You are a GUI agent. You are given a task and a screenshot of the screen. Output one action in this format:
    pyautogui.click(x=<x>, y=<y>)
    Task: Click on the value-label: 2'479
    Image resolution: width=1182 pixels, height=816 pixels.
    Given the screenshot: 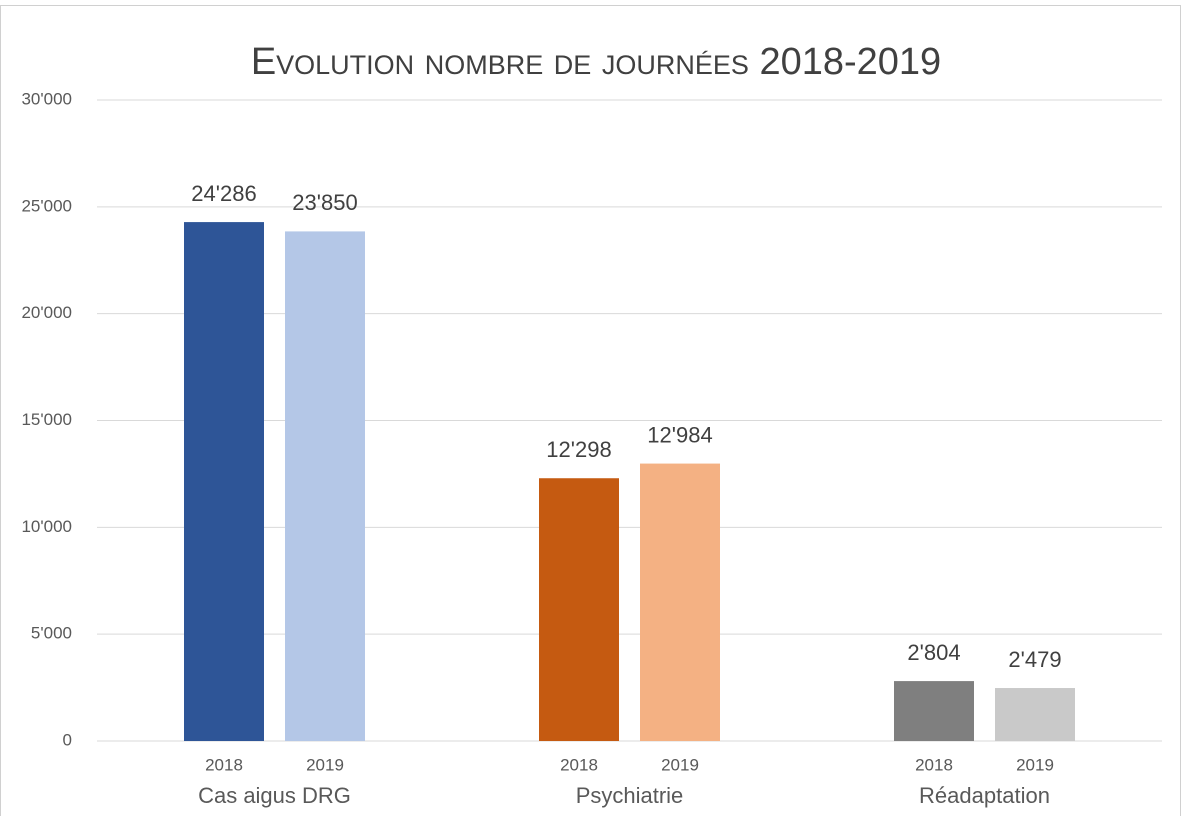 What is the action you would take?
    pyautogui.click(x=1034, y=659)
    